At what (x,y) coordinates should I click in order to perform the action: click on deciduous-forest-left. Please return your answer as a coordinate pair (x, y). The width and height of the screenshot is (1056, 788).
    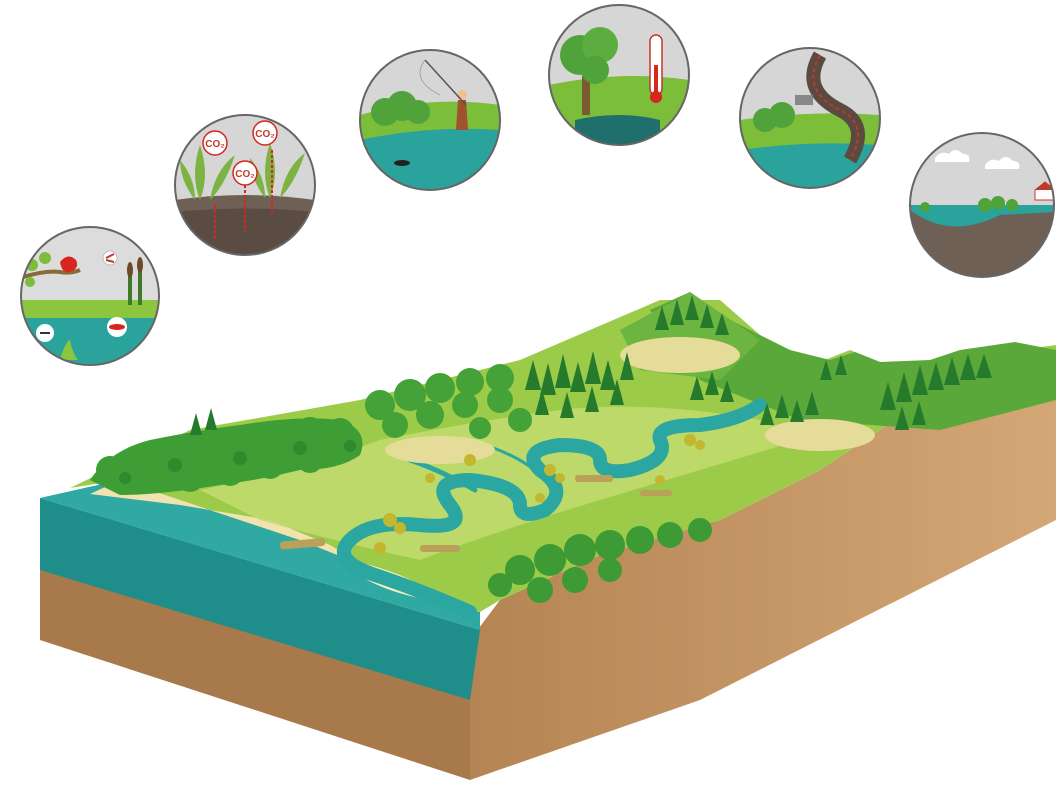
    Looking at the image, I should click on (226, 456).